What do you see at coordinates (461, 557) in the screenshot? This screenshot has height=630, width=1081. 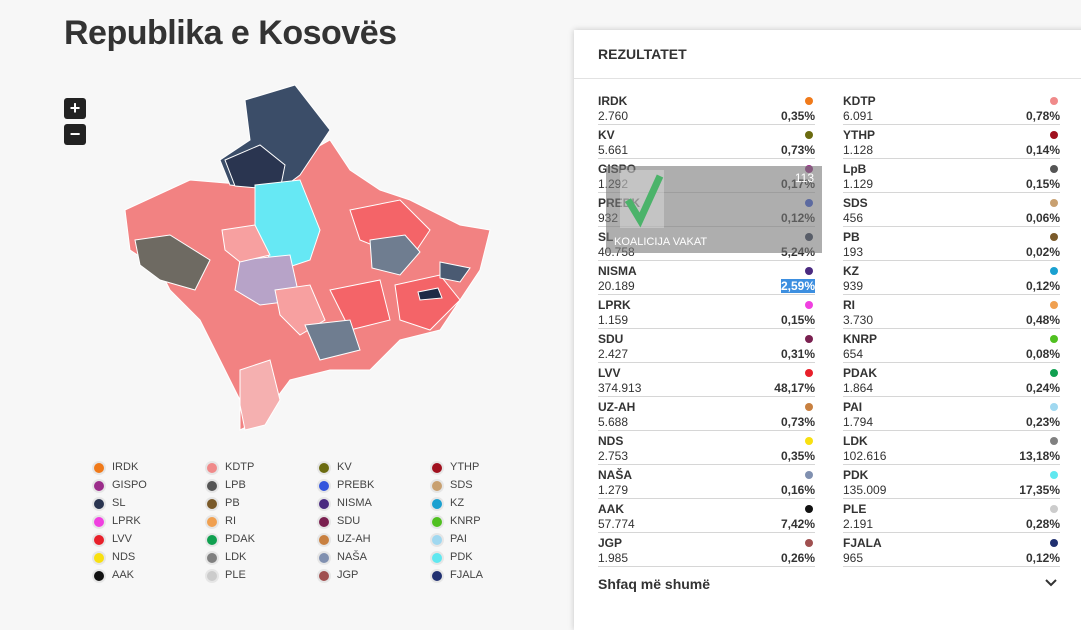 I see `legend-label: PDK` at bounding box center [461, 557].